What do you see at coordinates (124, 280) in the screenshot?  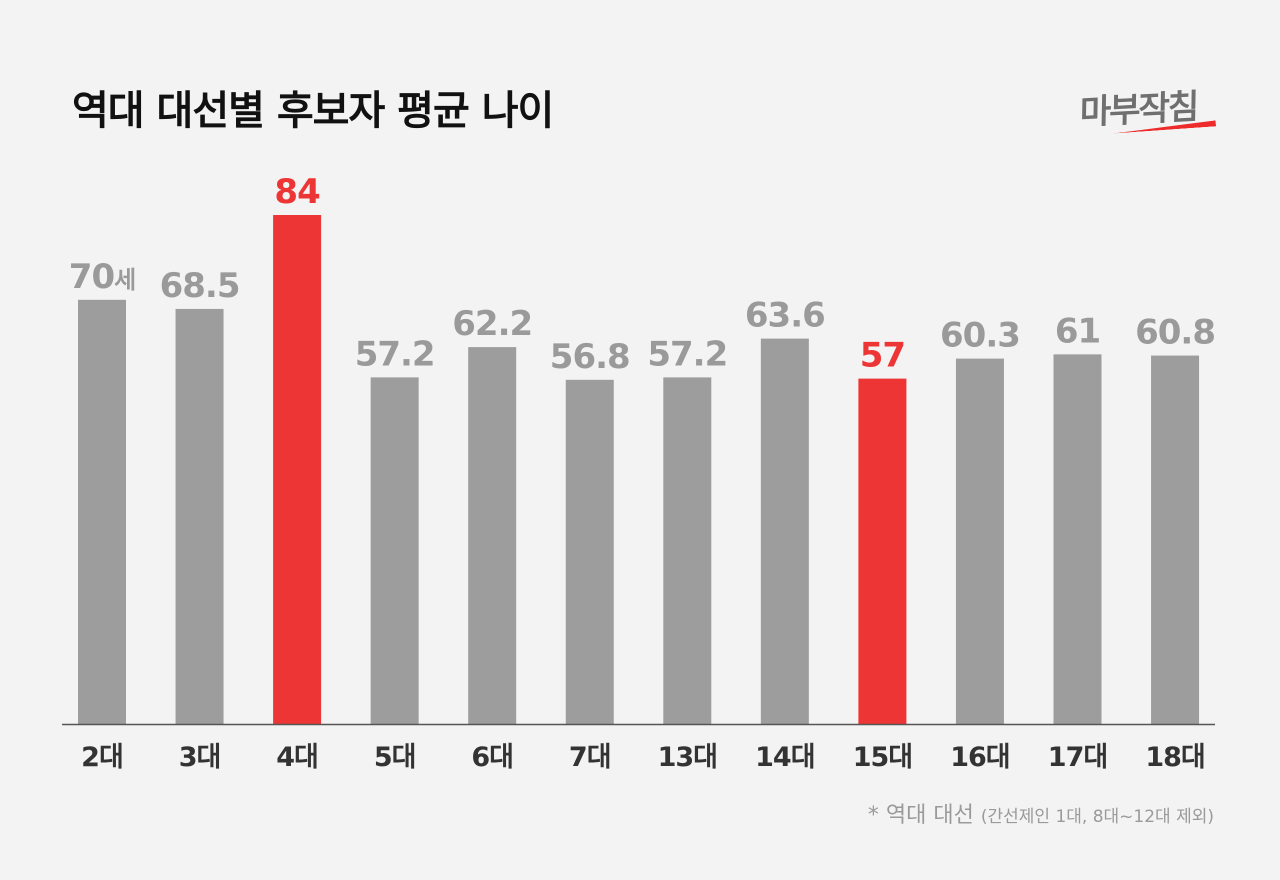 I see `unit-label: 세` at bounding box center [124, 280].